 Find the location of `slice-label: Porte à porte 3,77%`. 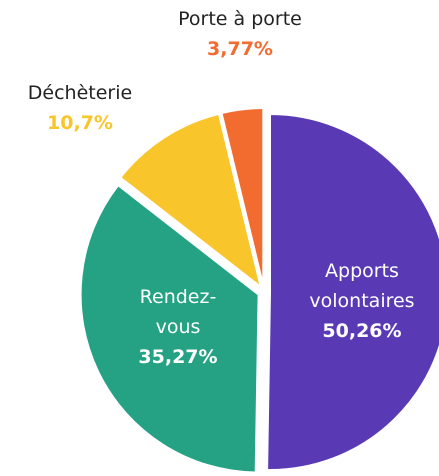

slice-label: Porte à porte 3,77% is located at coordinates (240, 34).